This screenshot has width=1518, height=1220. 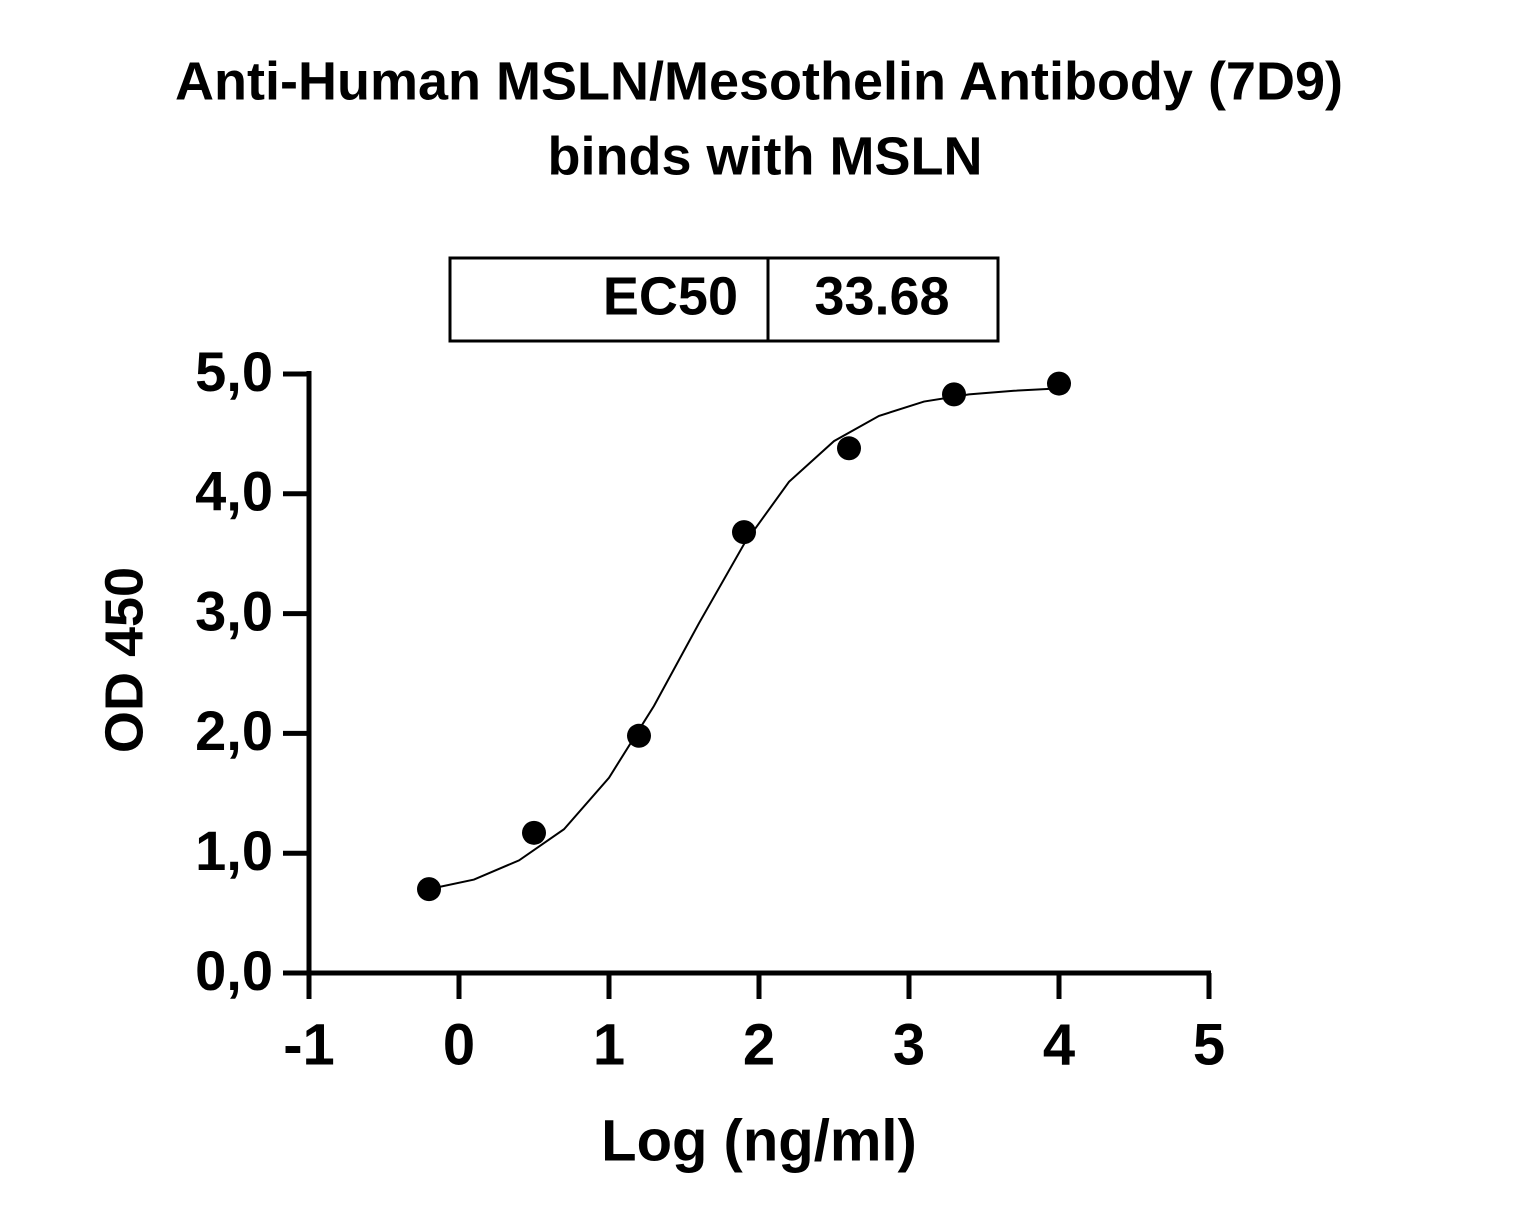 I want to click on x-tick-label: 2, so click(x=759, y=1044).